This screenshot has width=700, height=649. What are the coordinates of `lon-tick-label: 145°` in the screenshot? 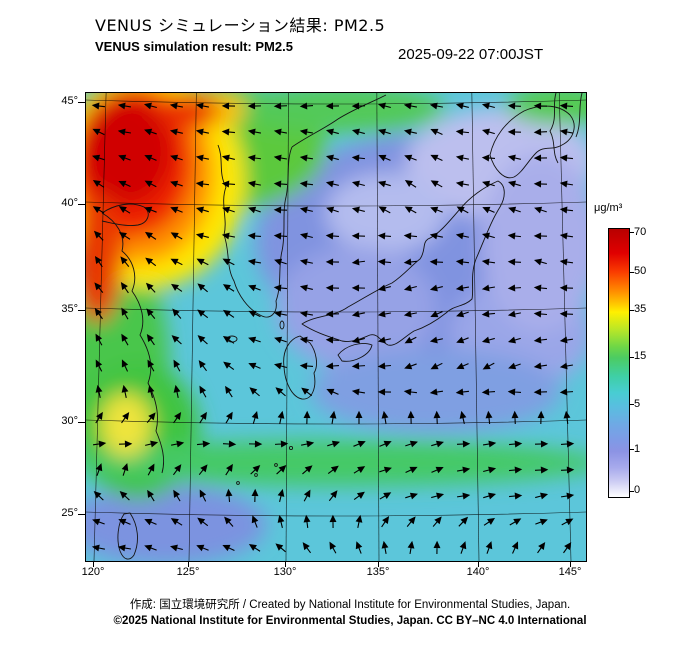 It's located at (570, 572).